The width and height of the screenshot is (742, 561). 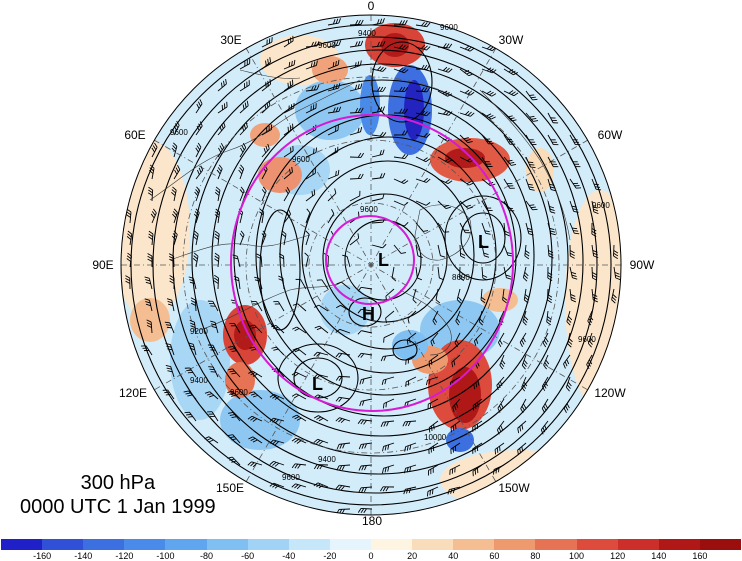 I want to click on lon-label-180: 180, so click(x=372, y=521).